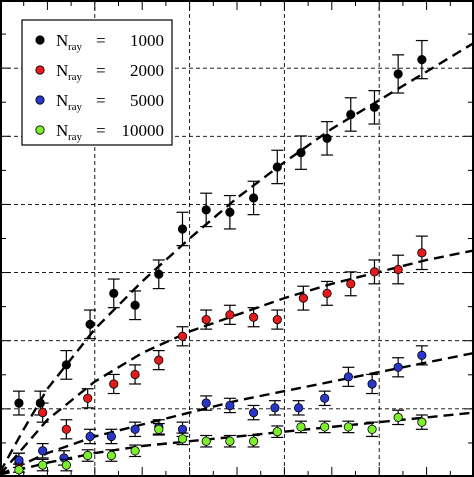  What do you see at coordinates (147, 100) in the screenshot?
I see `legend-label-value: 5000` at bounding box center [147, 100].